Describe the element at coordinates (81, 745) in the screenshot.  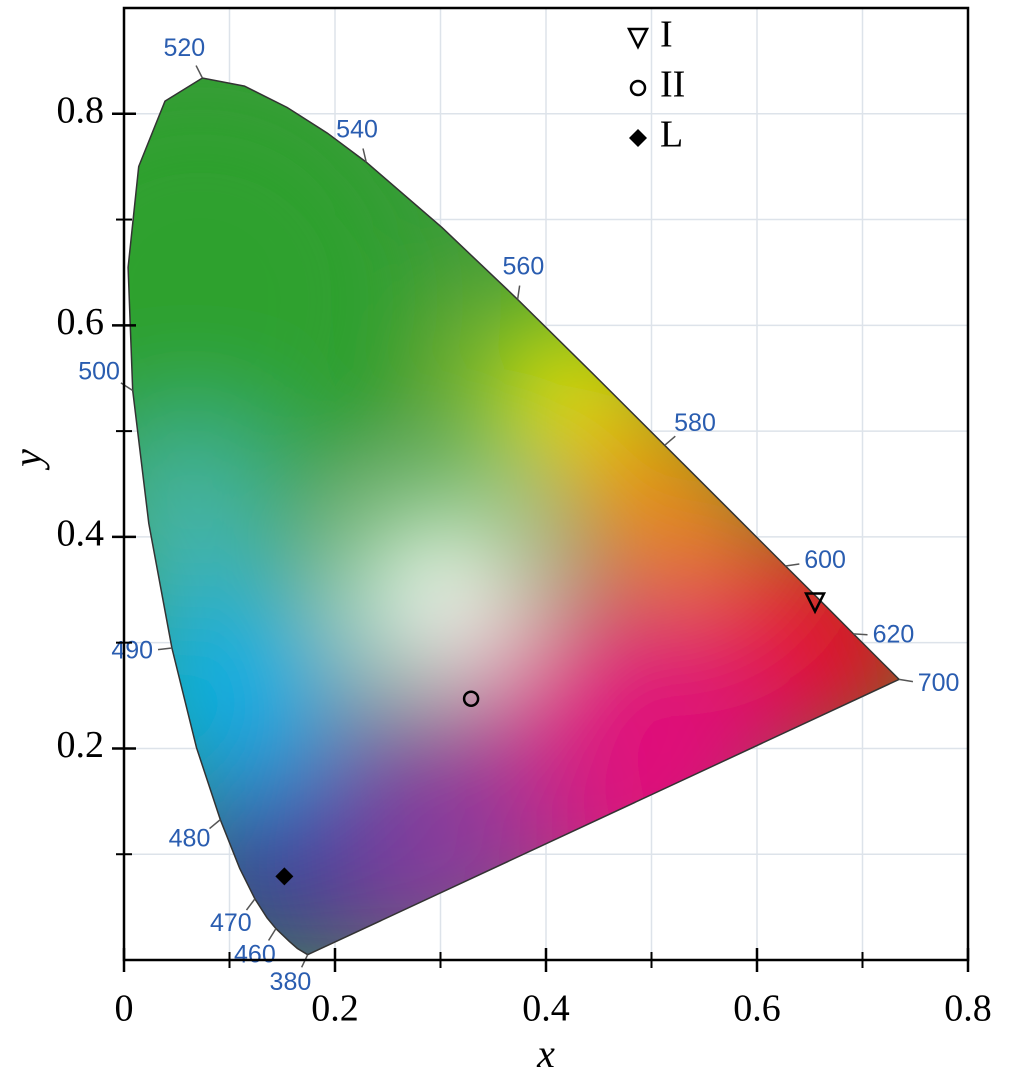
I see `y-tick-label: 0.2` at that location.